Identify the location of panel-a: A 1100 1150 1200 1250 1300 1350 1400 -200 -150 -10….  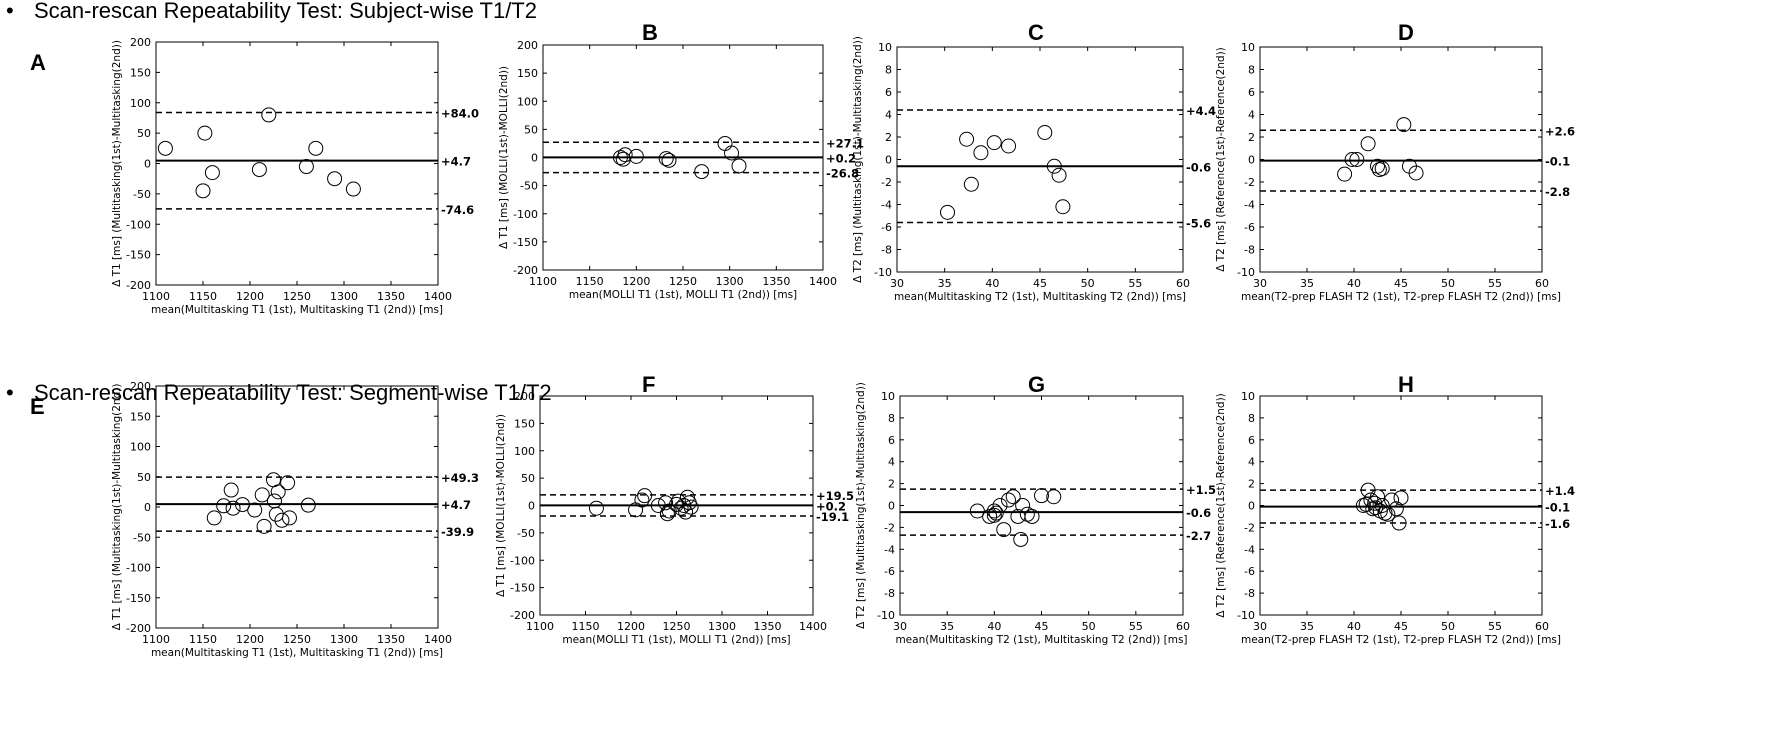
(254, 176).